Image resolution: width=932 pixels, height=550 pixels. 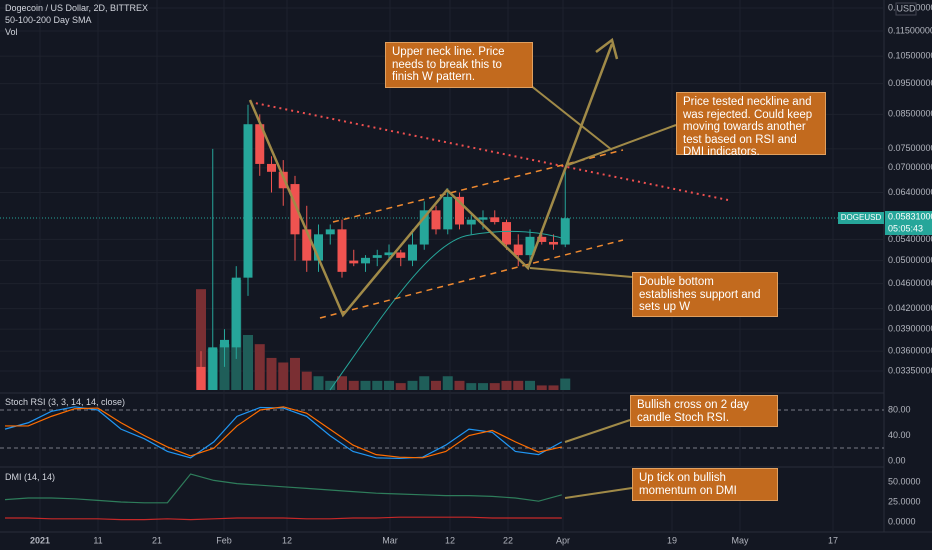 What do you see at coordinates (471, 279) in the screenshot?
I see `channel-lower` at bounding box center [471, 279].